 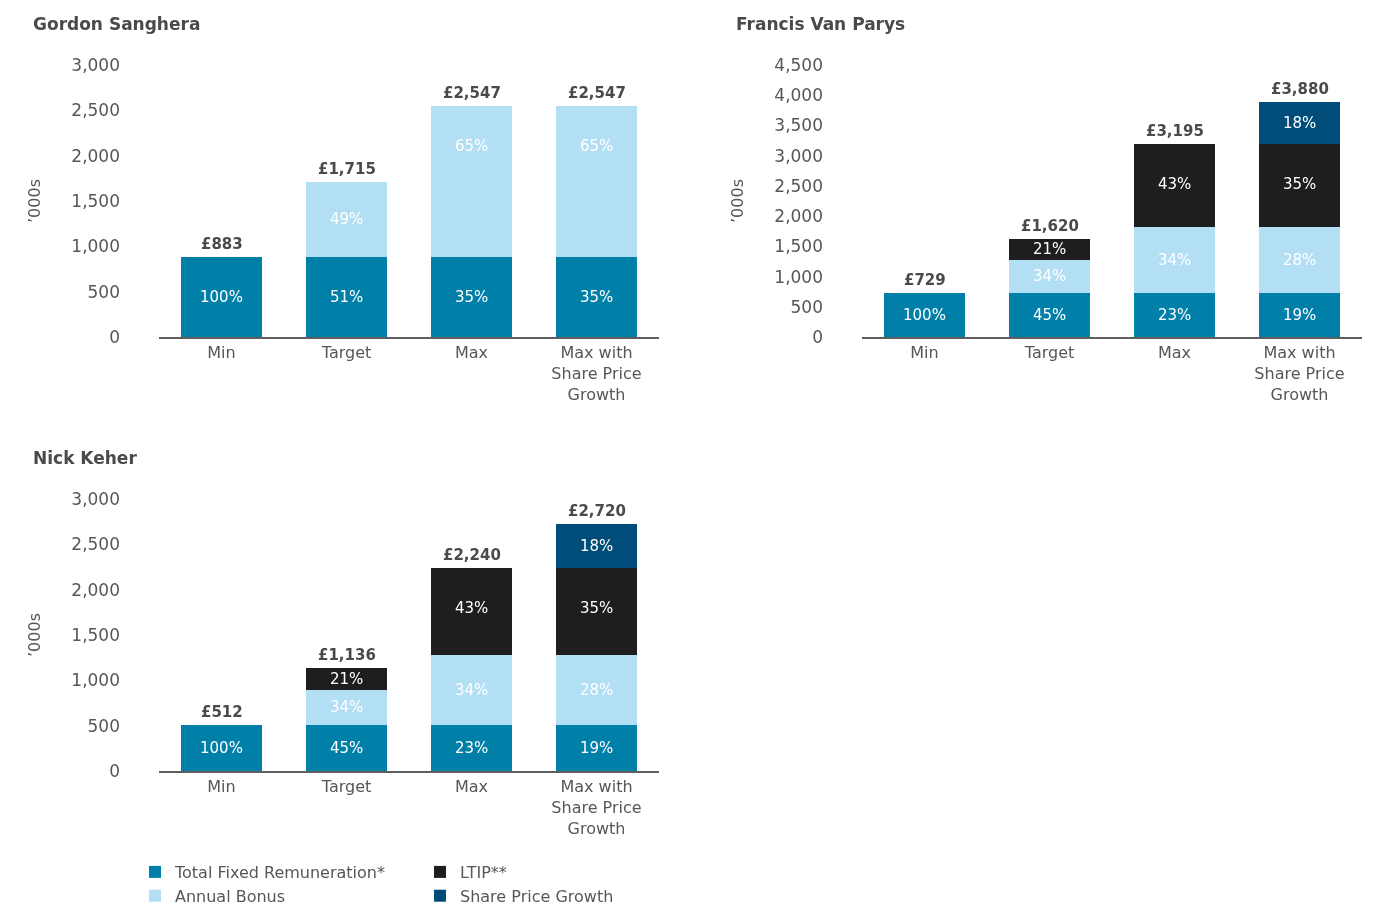 I want to click on annotation: 49%, so click(x=347, y=219).